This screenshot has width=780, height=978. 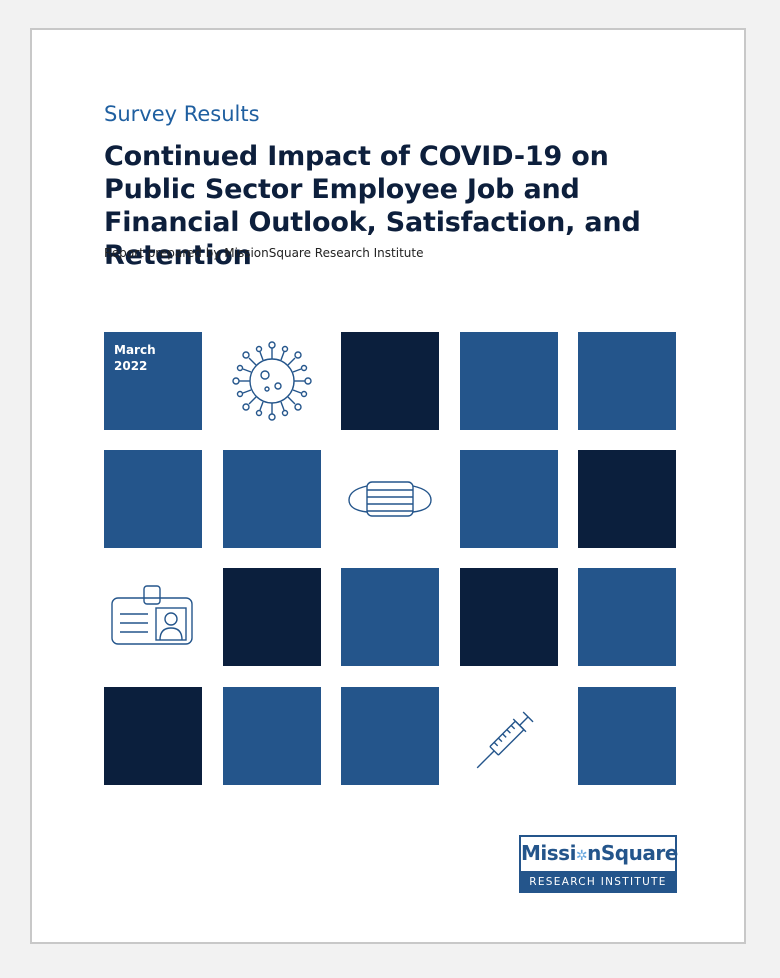 I want to click on id-badge-icon, so click(x=152, y=615).